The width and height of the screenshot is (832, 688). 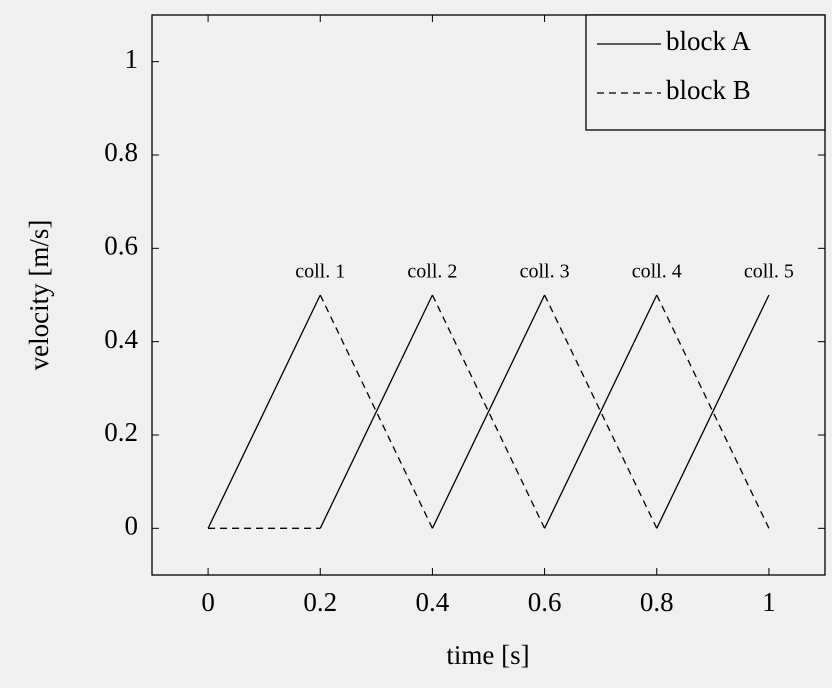 I want to click on y-tick-label: 0.8, so click(x=121, y=152).